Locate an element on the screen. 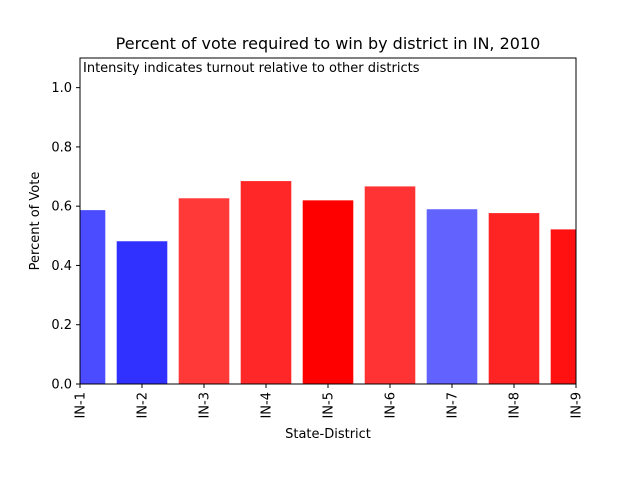  x-tick-label: IN-1 is located at coordinates (81, 405).